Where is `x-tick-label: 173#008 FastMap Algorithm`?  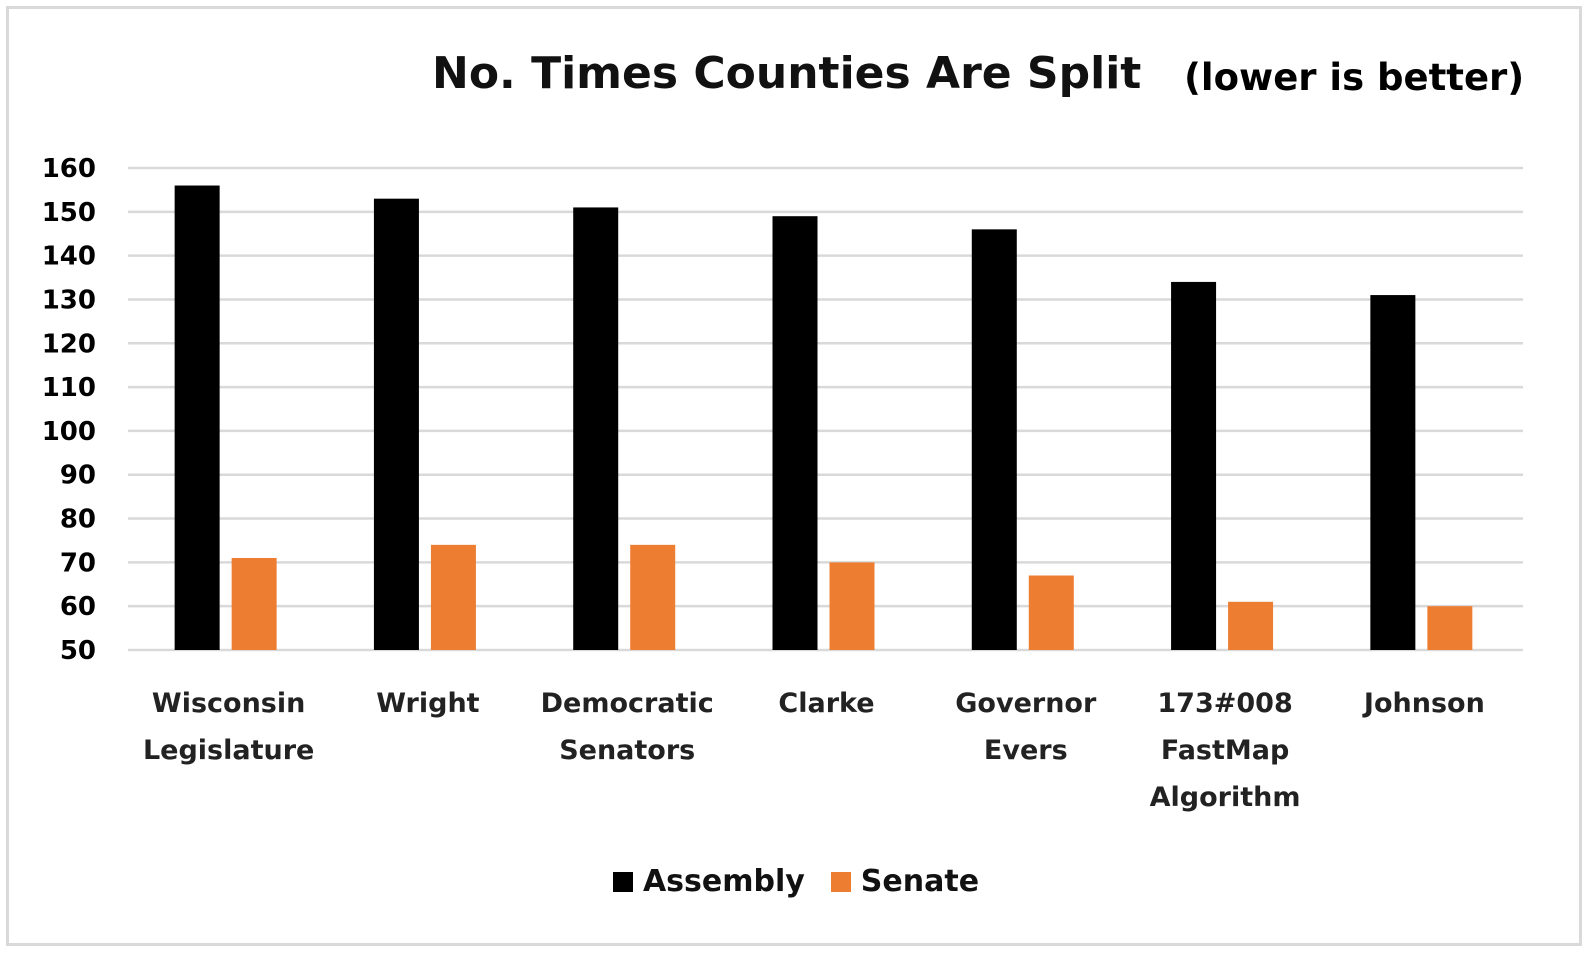
x-tick-label: 173#008 FastMap Algorithm is located at coordinates (1225, 750).